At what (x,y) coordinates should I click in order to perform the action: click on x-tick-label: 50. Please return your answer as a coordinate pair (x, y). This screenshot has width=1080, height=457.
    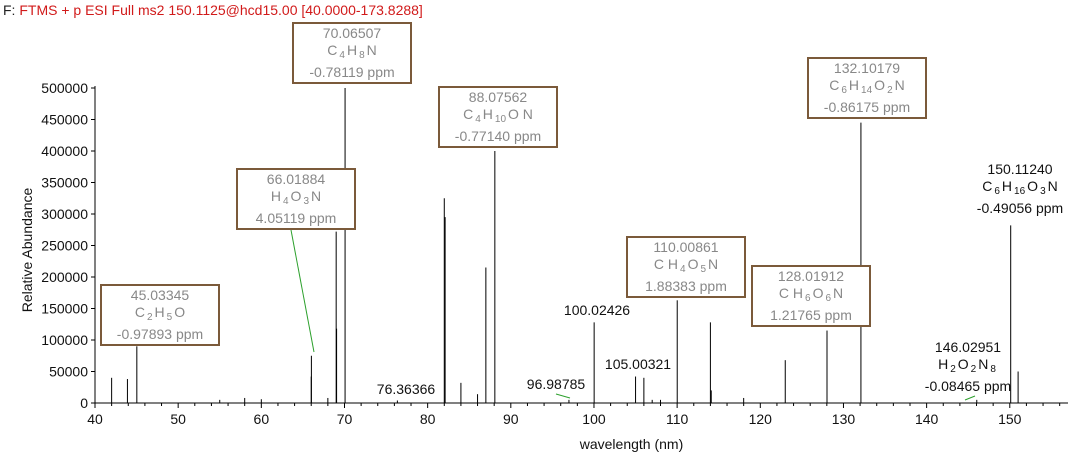
    Looking at the image, I should click on (178, 419).